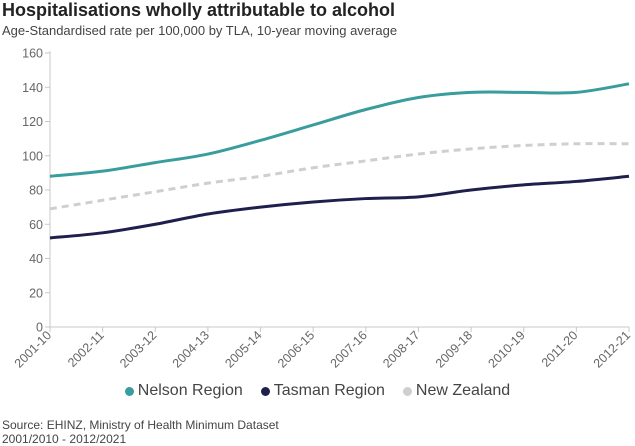 The height and width of the screenshot is (446, 635). What do you see at coordinates (39, 328) in the screenshot?
I see `y-tick-label: 0` at bounding box center [39, 328].